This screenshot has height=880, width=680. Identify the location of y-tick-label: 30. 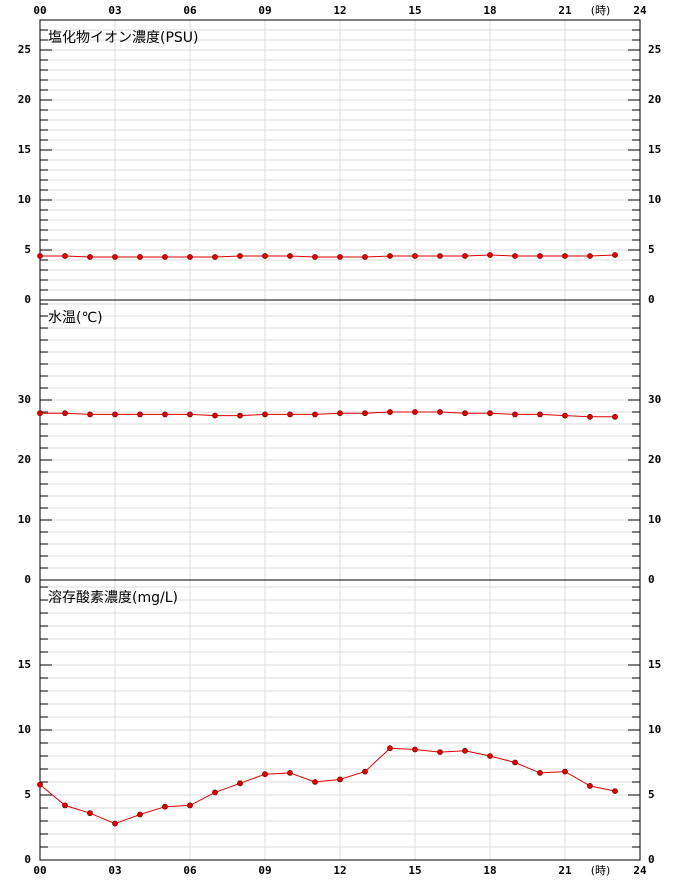
(24, 399).